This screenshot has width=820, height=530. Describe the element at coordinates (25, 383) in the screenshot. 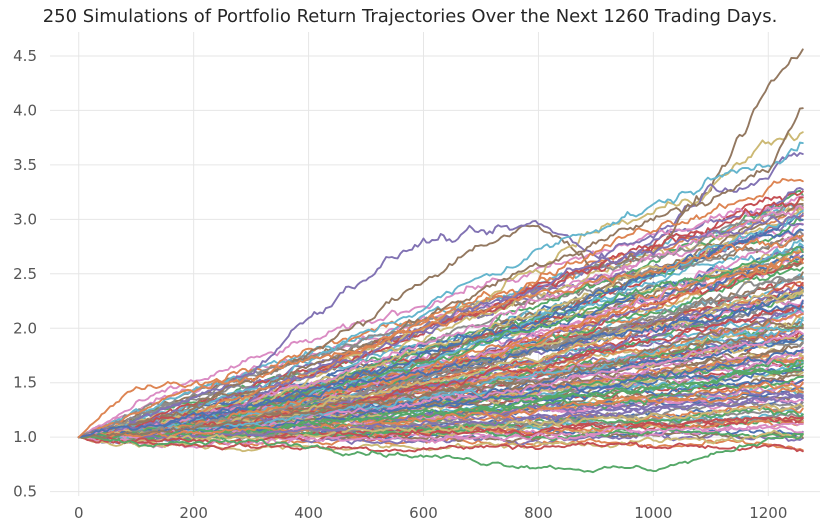

I see `y-tick-label: 1.5` at that location.